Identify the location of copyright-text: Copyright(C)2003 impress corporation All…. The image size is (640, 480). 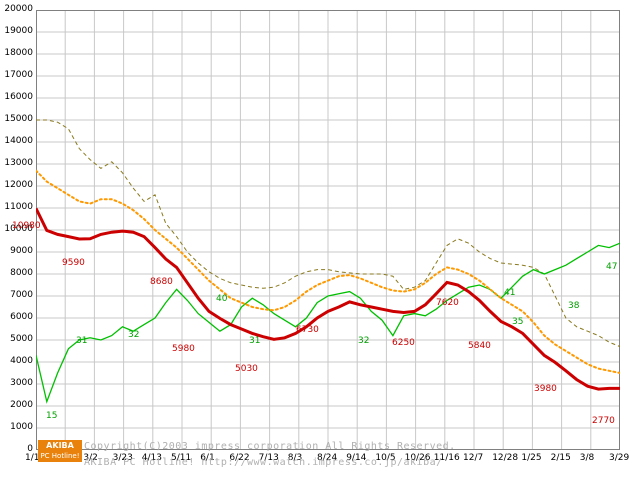
(270, 446).